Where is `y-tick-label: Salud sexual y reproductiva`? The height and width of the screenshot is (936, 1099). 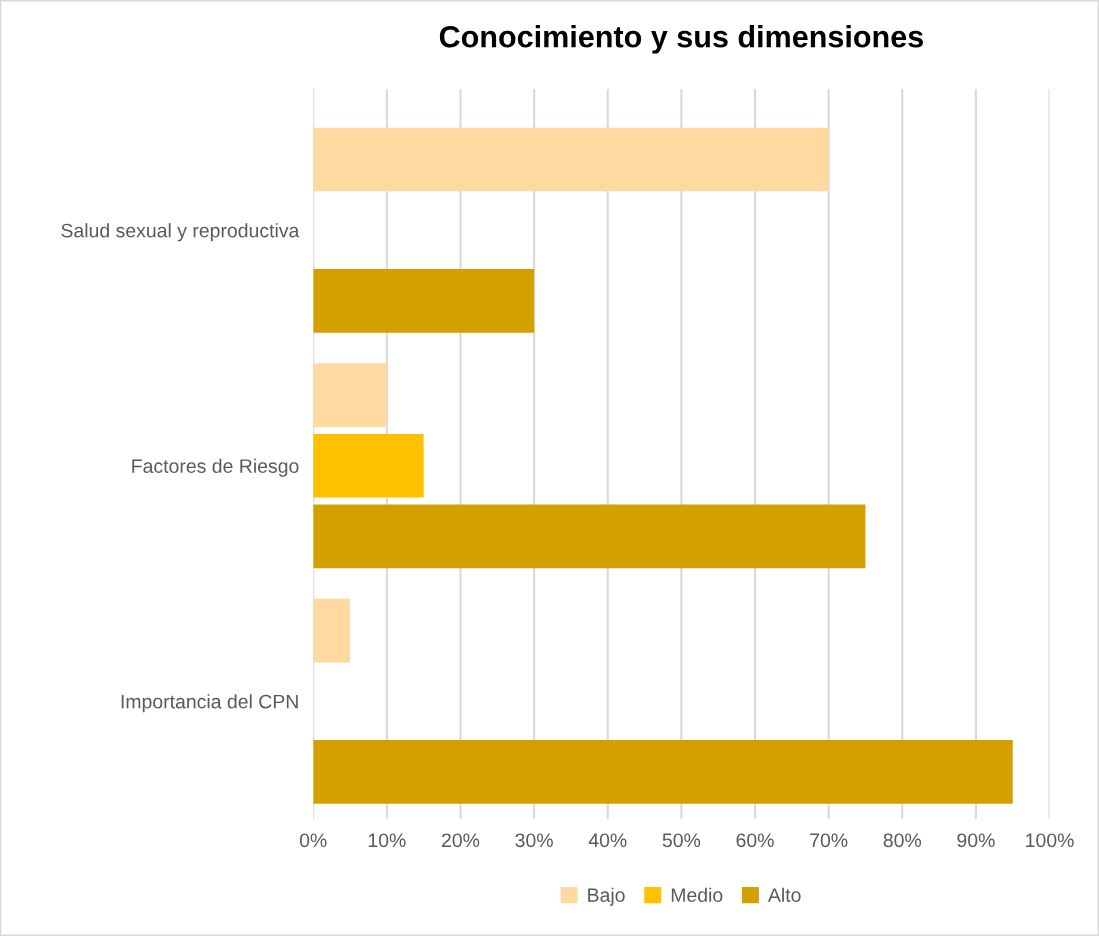
y-tick-label: Salud sexual y reproductiva is located at coordinates (180, 232).